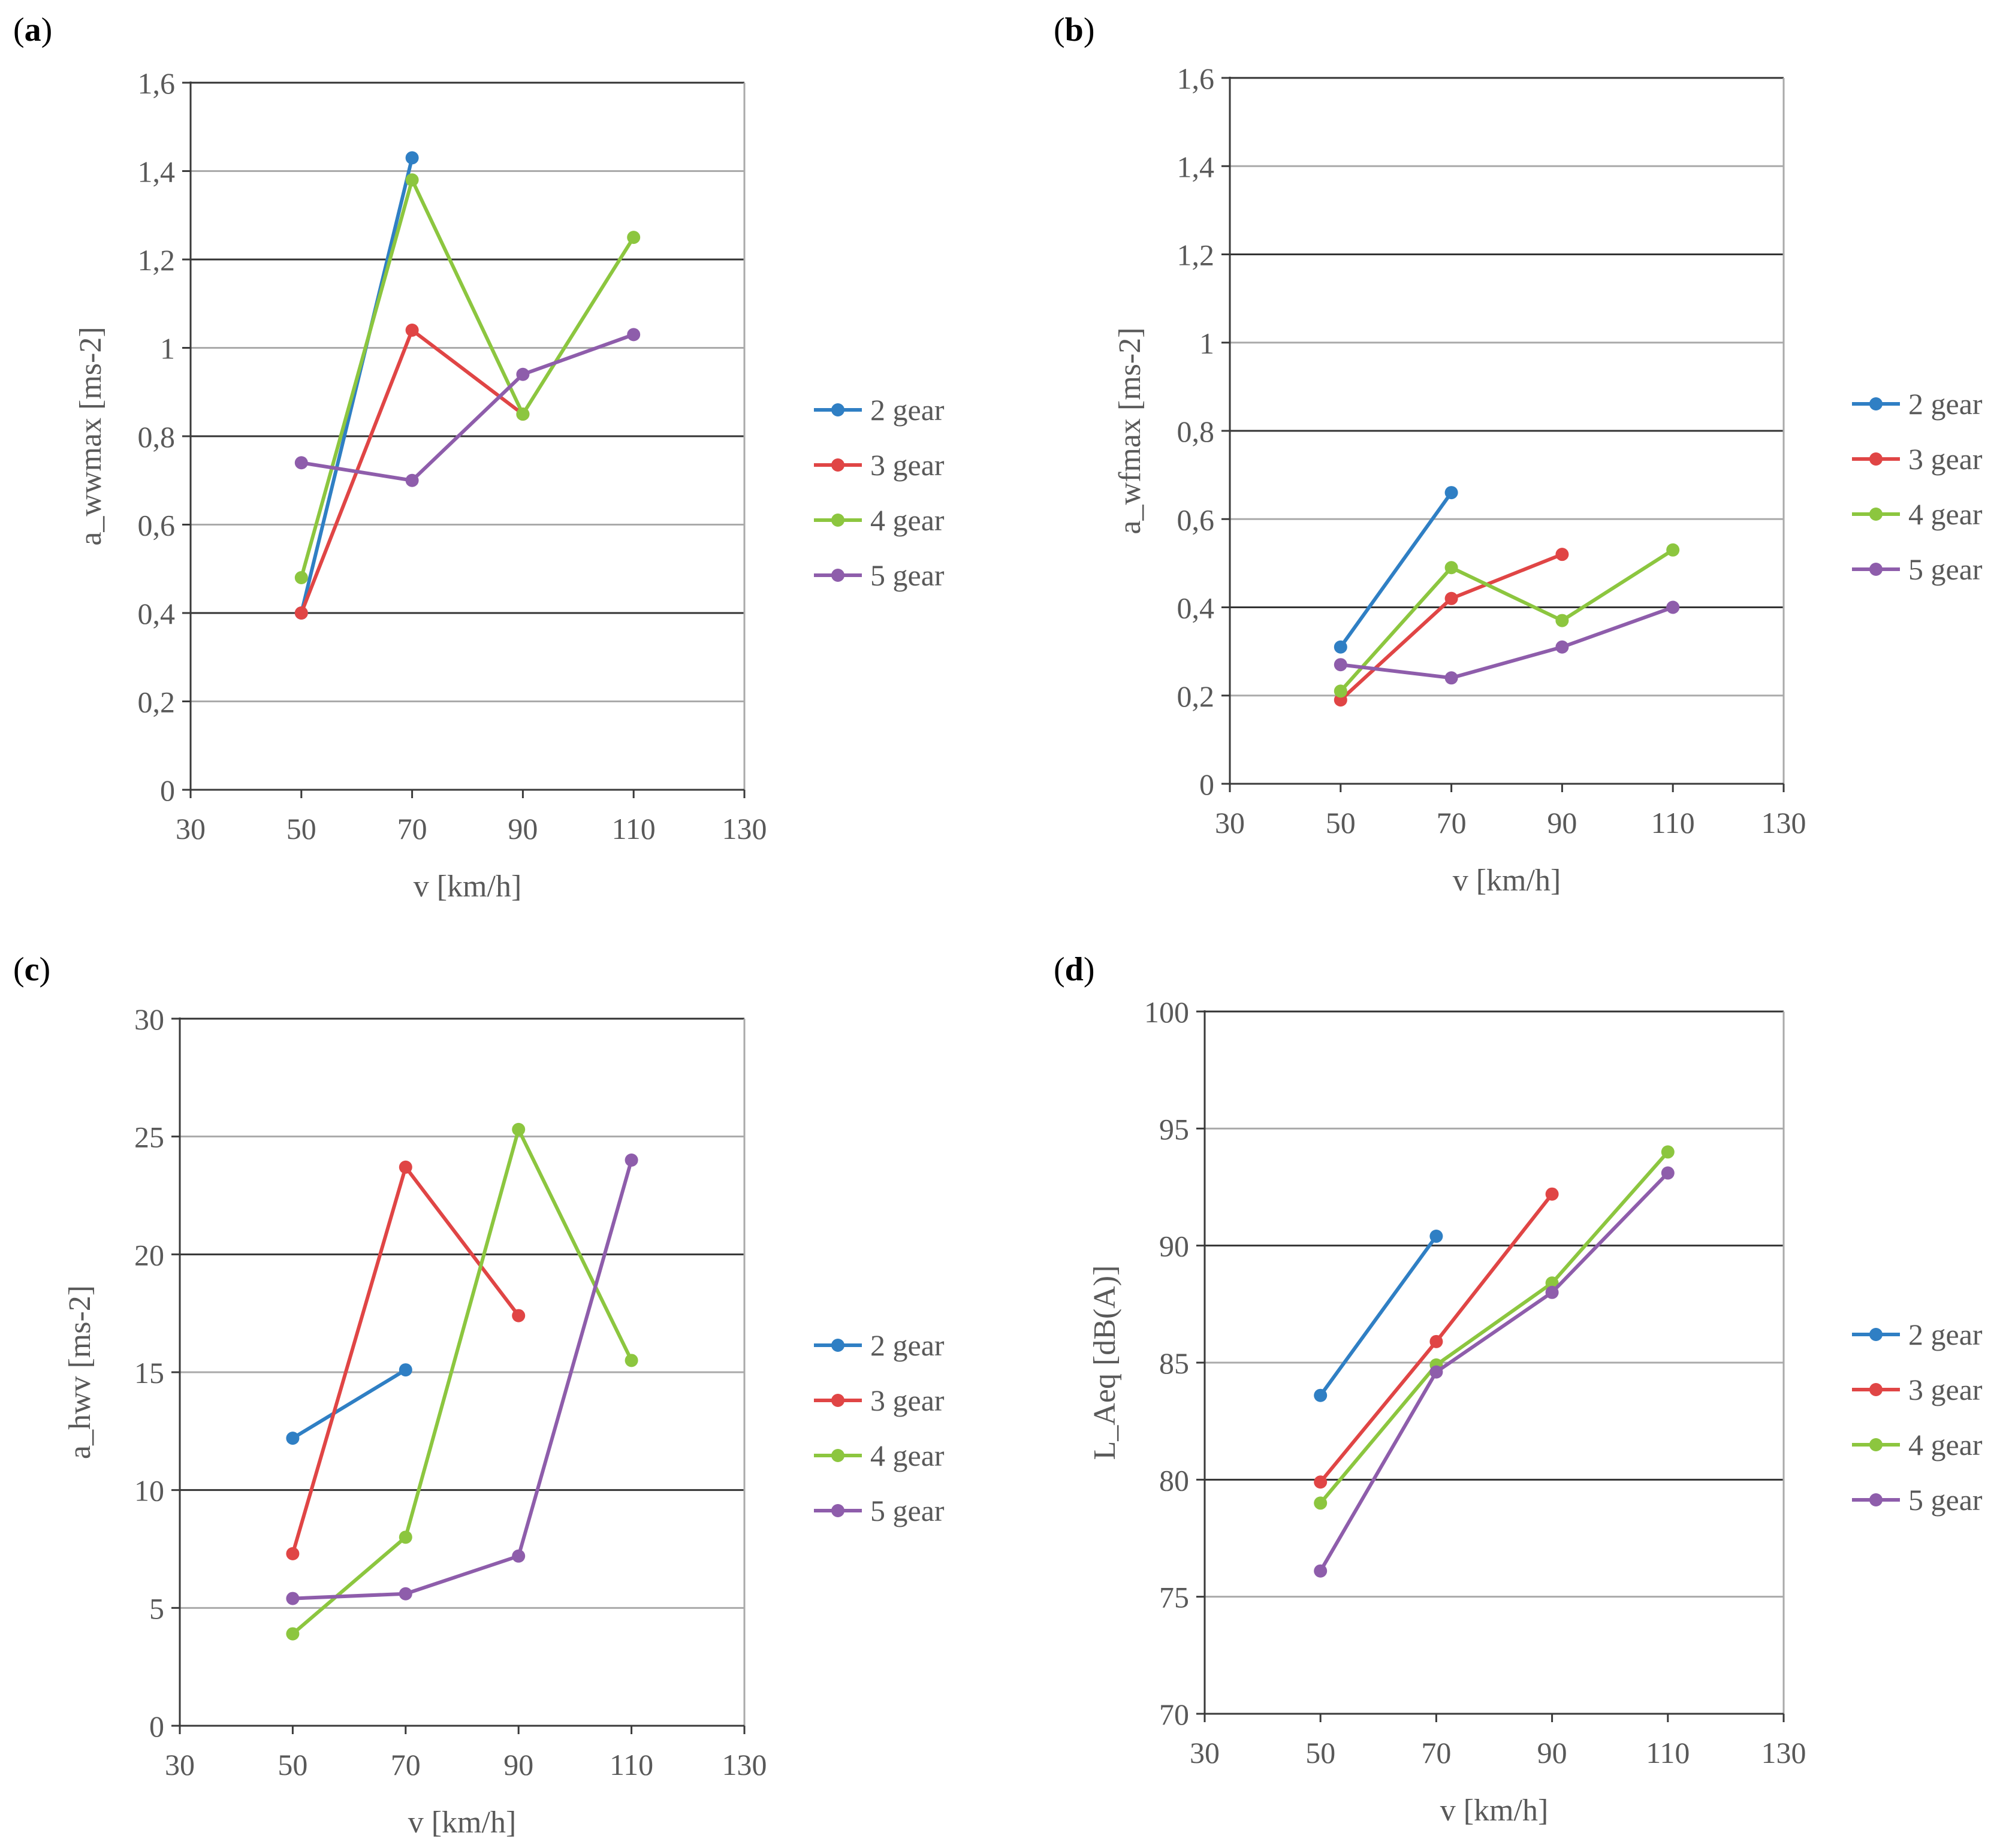  What do you see at coordinates (1174, 1246) in the screenshot?
I see `y-tick-label: 90` at bounding box center [1174, 1246].